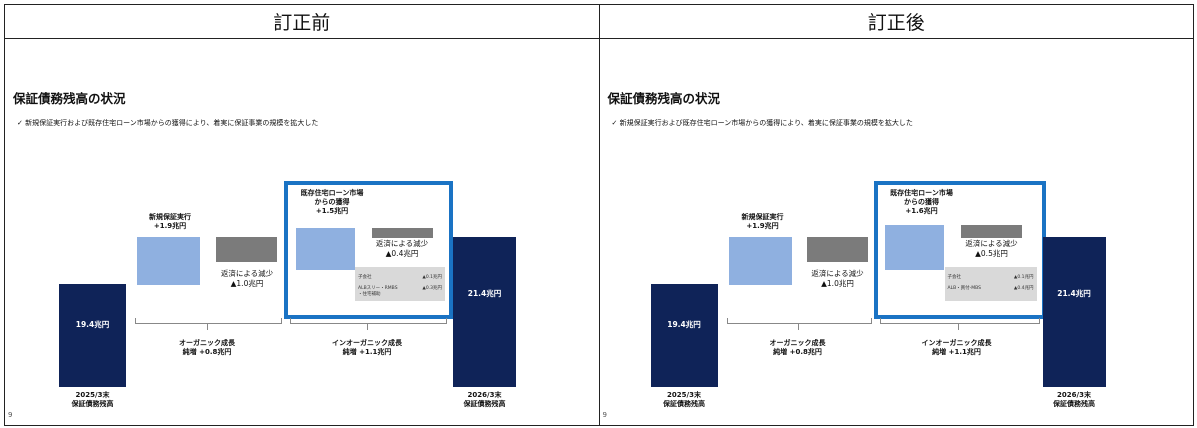  What do you see at coordinates (990, 284) in the screenshot?
I see `breakdown-box: 子会社 ▲0.1兆円 ALB・買付-MBS ▲0.4兆円` at bounding box center [990, 284].